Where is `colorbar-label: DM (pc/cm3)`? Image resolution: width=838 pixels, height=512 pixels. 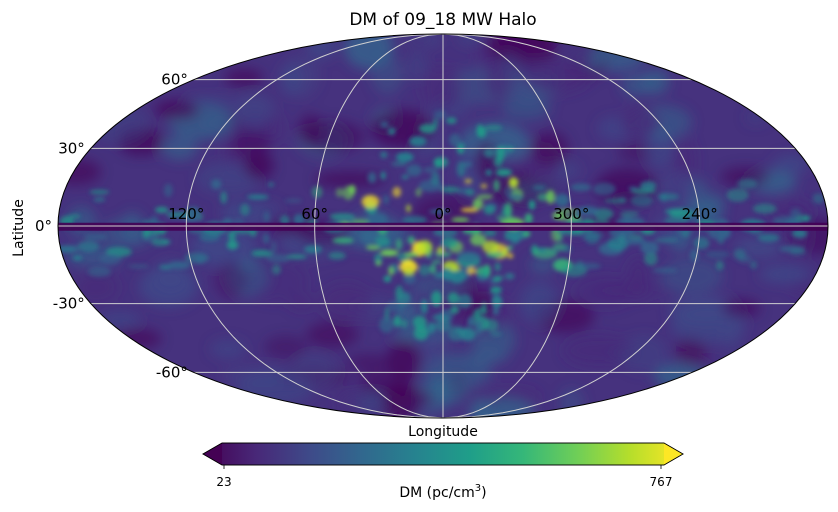 colorbar-label: DM (pc/cm3) is located at coordinates (442, 492).